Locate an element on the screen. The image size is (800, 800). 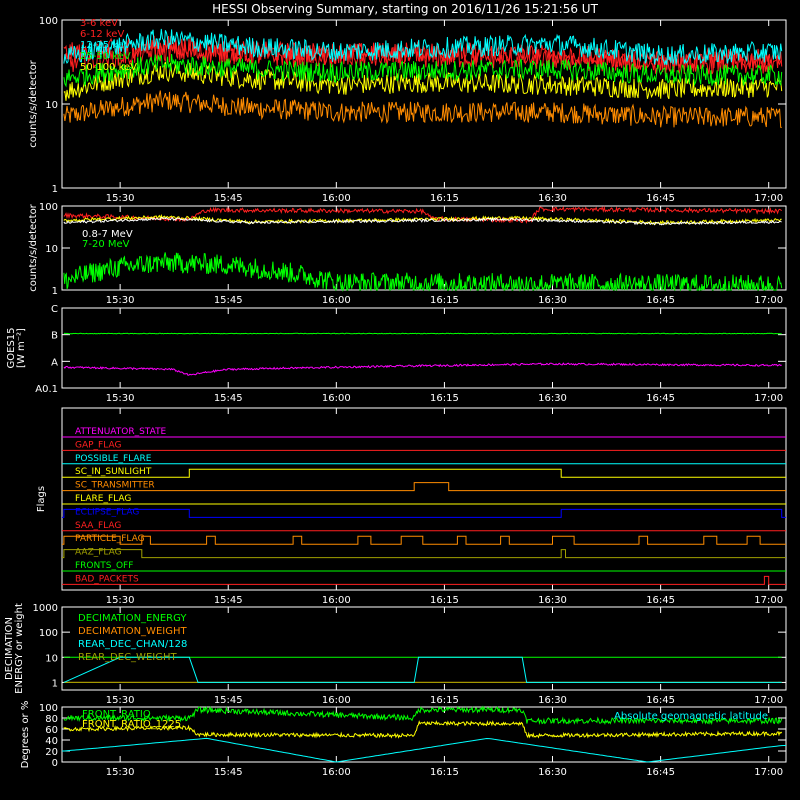
y-tick-label: A is located at coordinates (54, 362).